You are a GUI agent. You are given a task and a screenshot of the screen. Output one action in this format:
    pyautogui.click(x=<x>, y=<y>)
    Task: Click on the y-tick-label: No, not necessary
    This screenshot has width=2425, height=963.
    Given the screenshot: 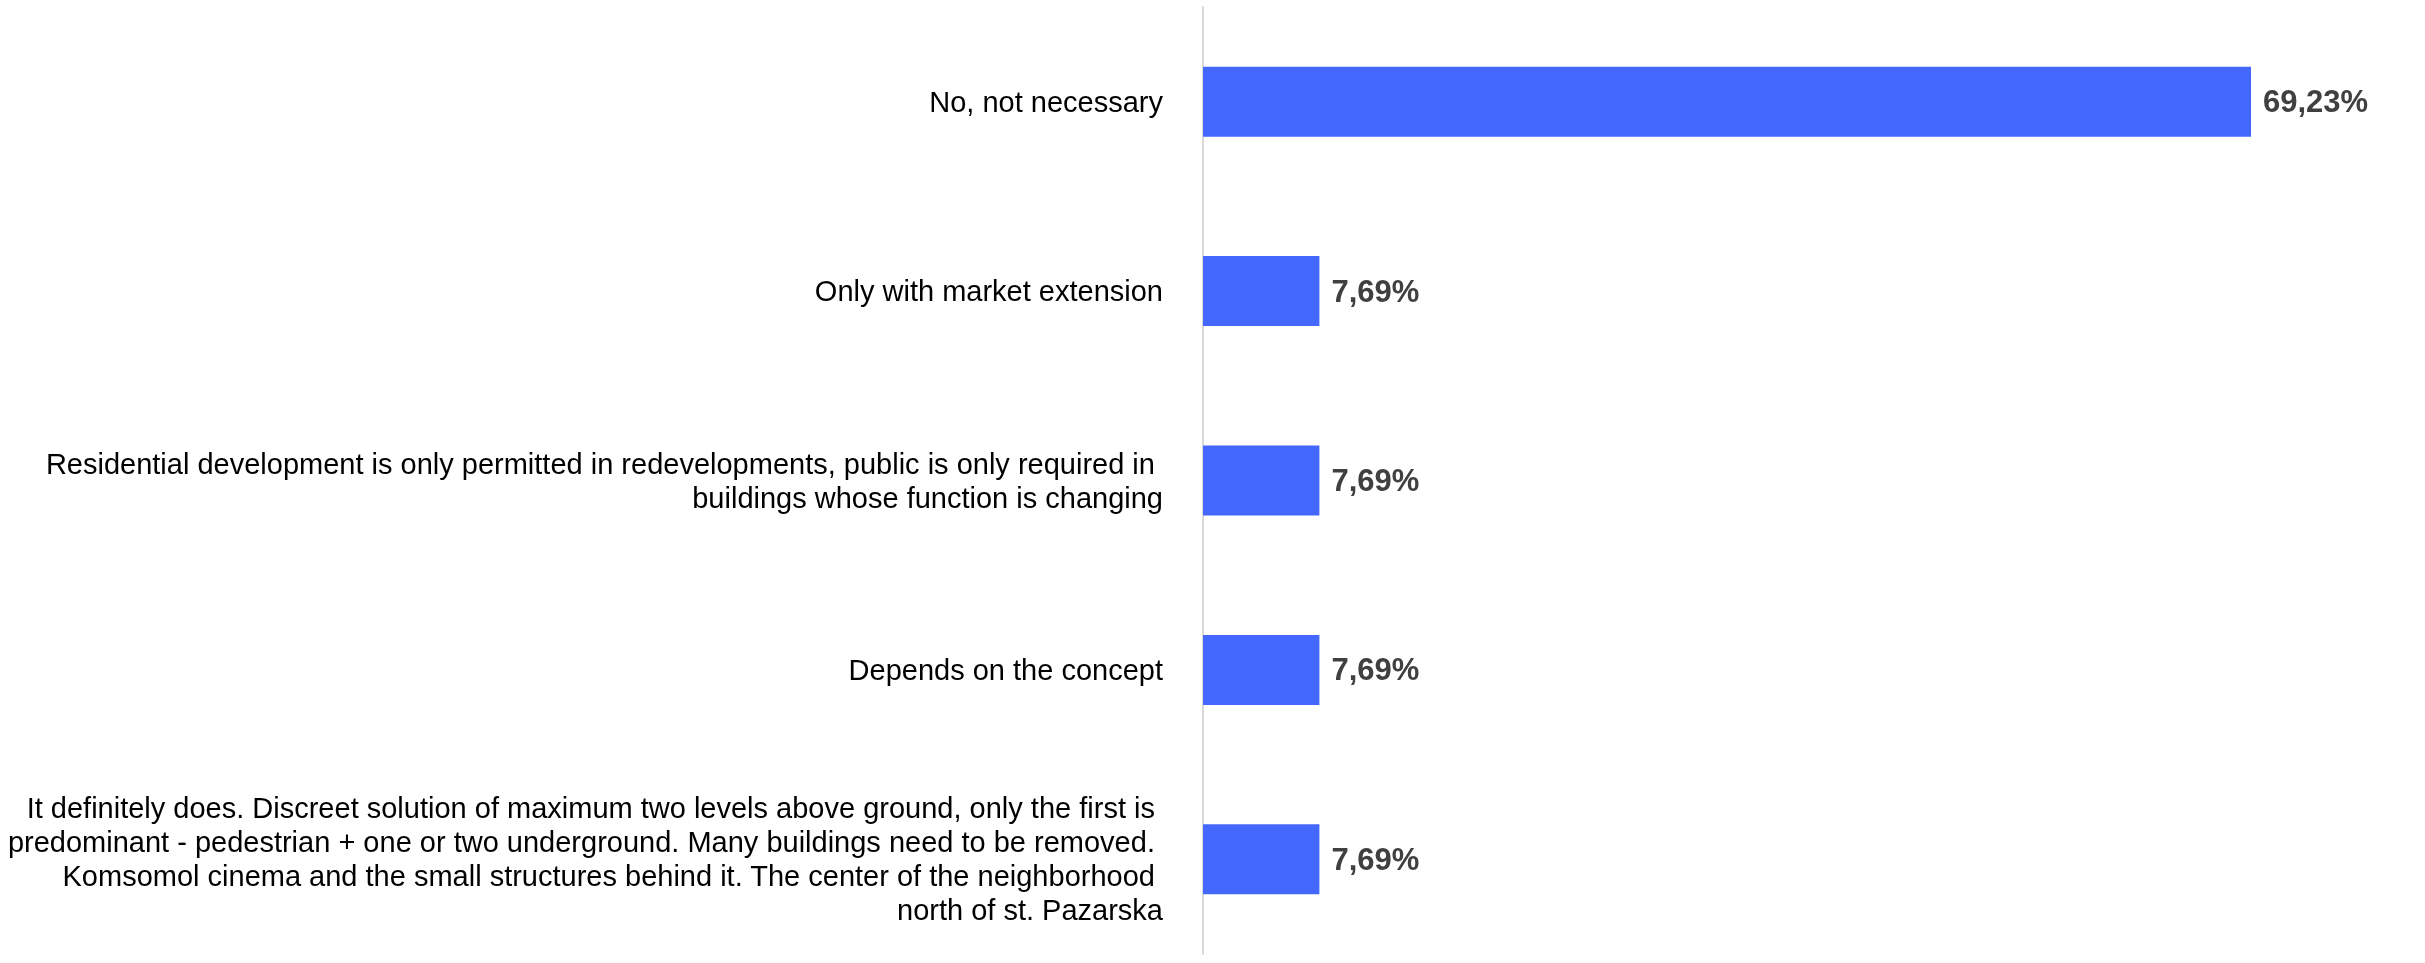 What is the action you would take?
    pyautogui.click(x=1046, y=101)
    